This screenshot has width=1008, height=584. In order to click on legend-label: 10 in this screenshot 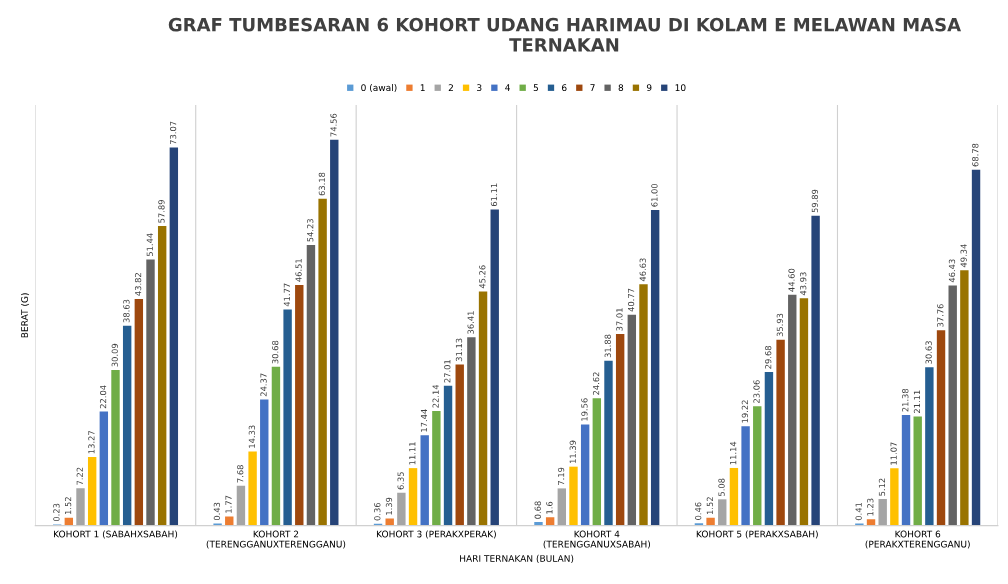, I will do `click(680, 88)`.